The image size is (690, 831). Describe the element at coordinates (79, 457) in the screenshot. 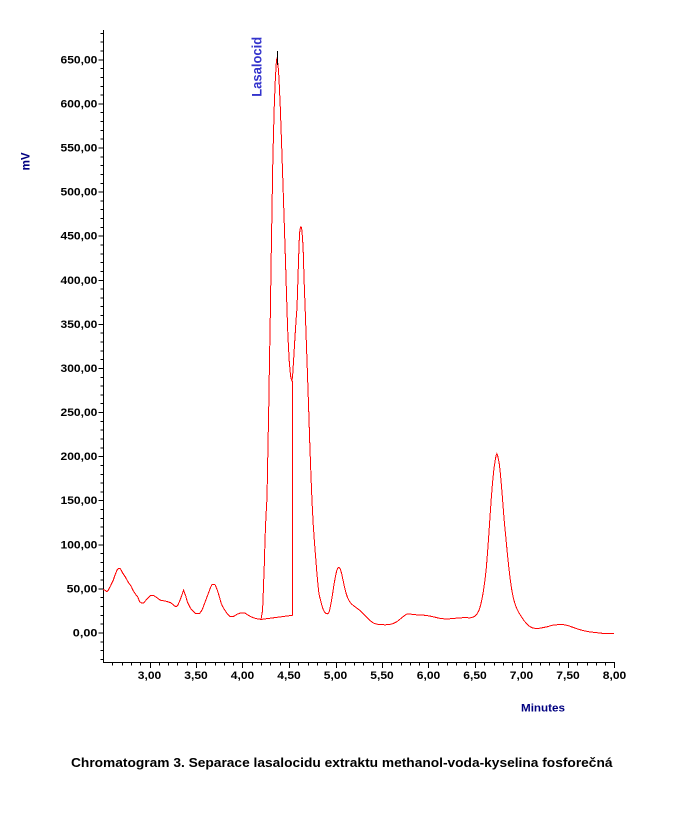

I see `svg-text: 200,00` at that location.